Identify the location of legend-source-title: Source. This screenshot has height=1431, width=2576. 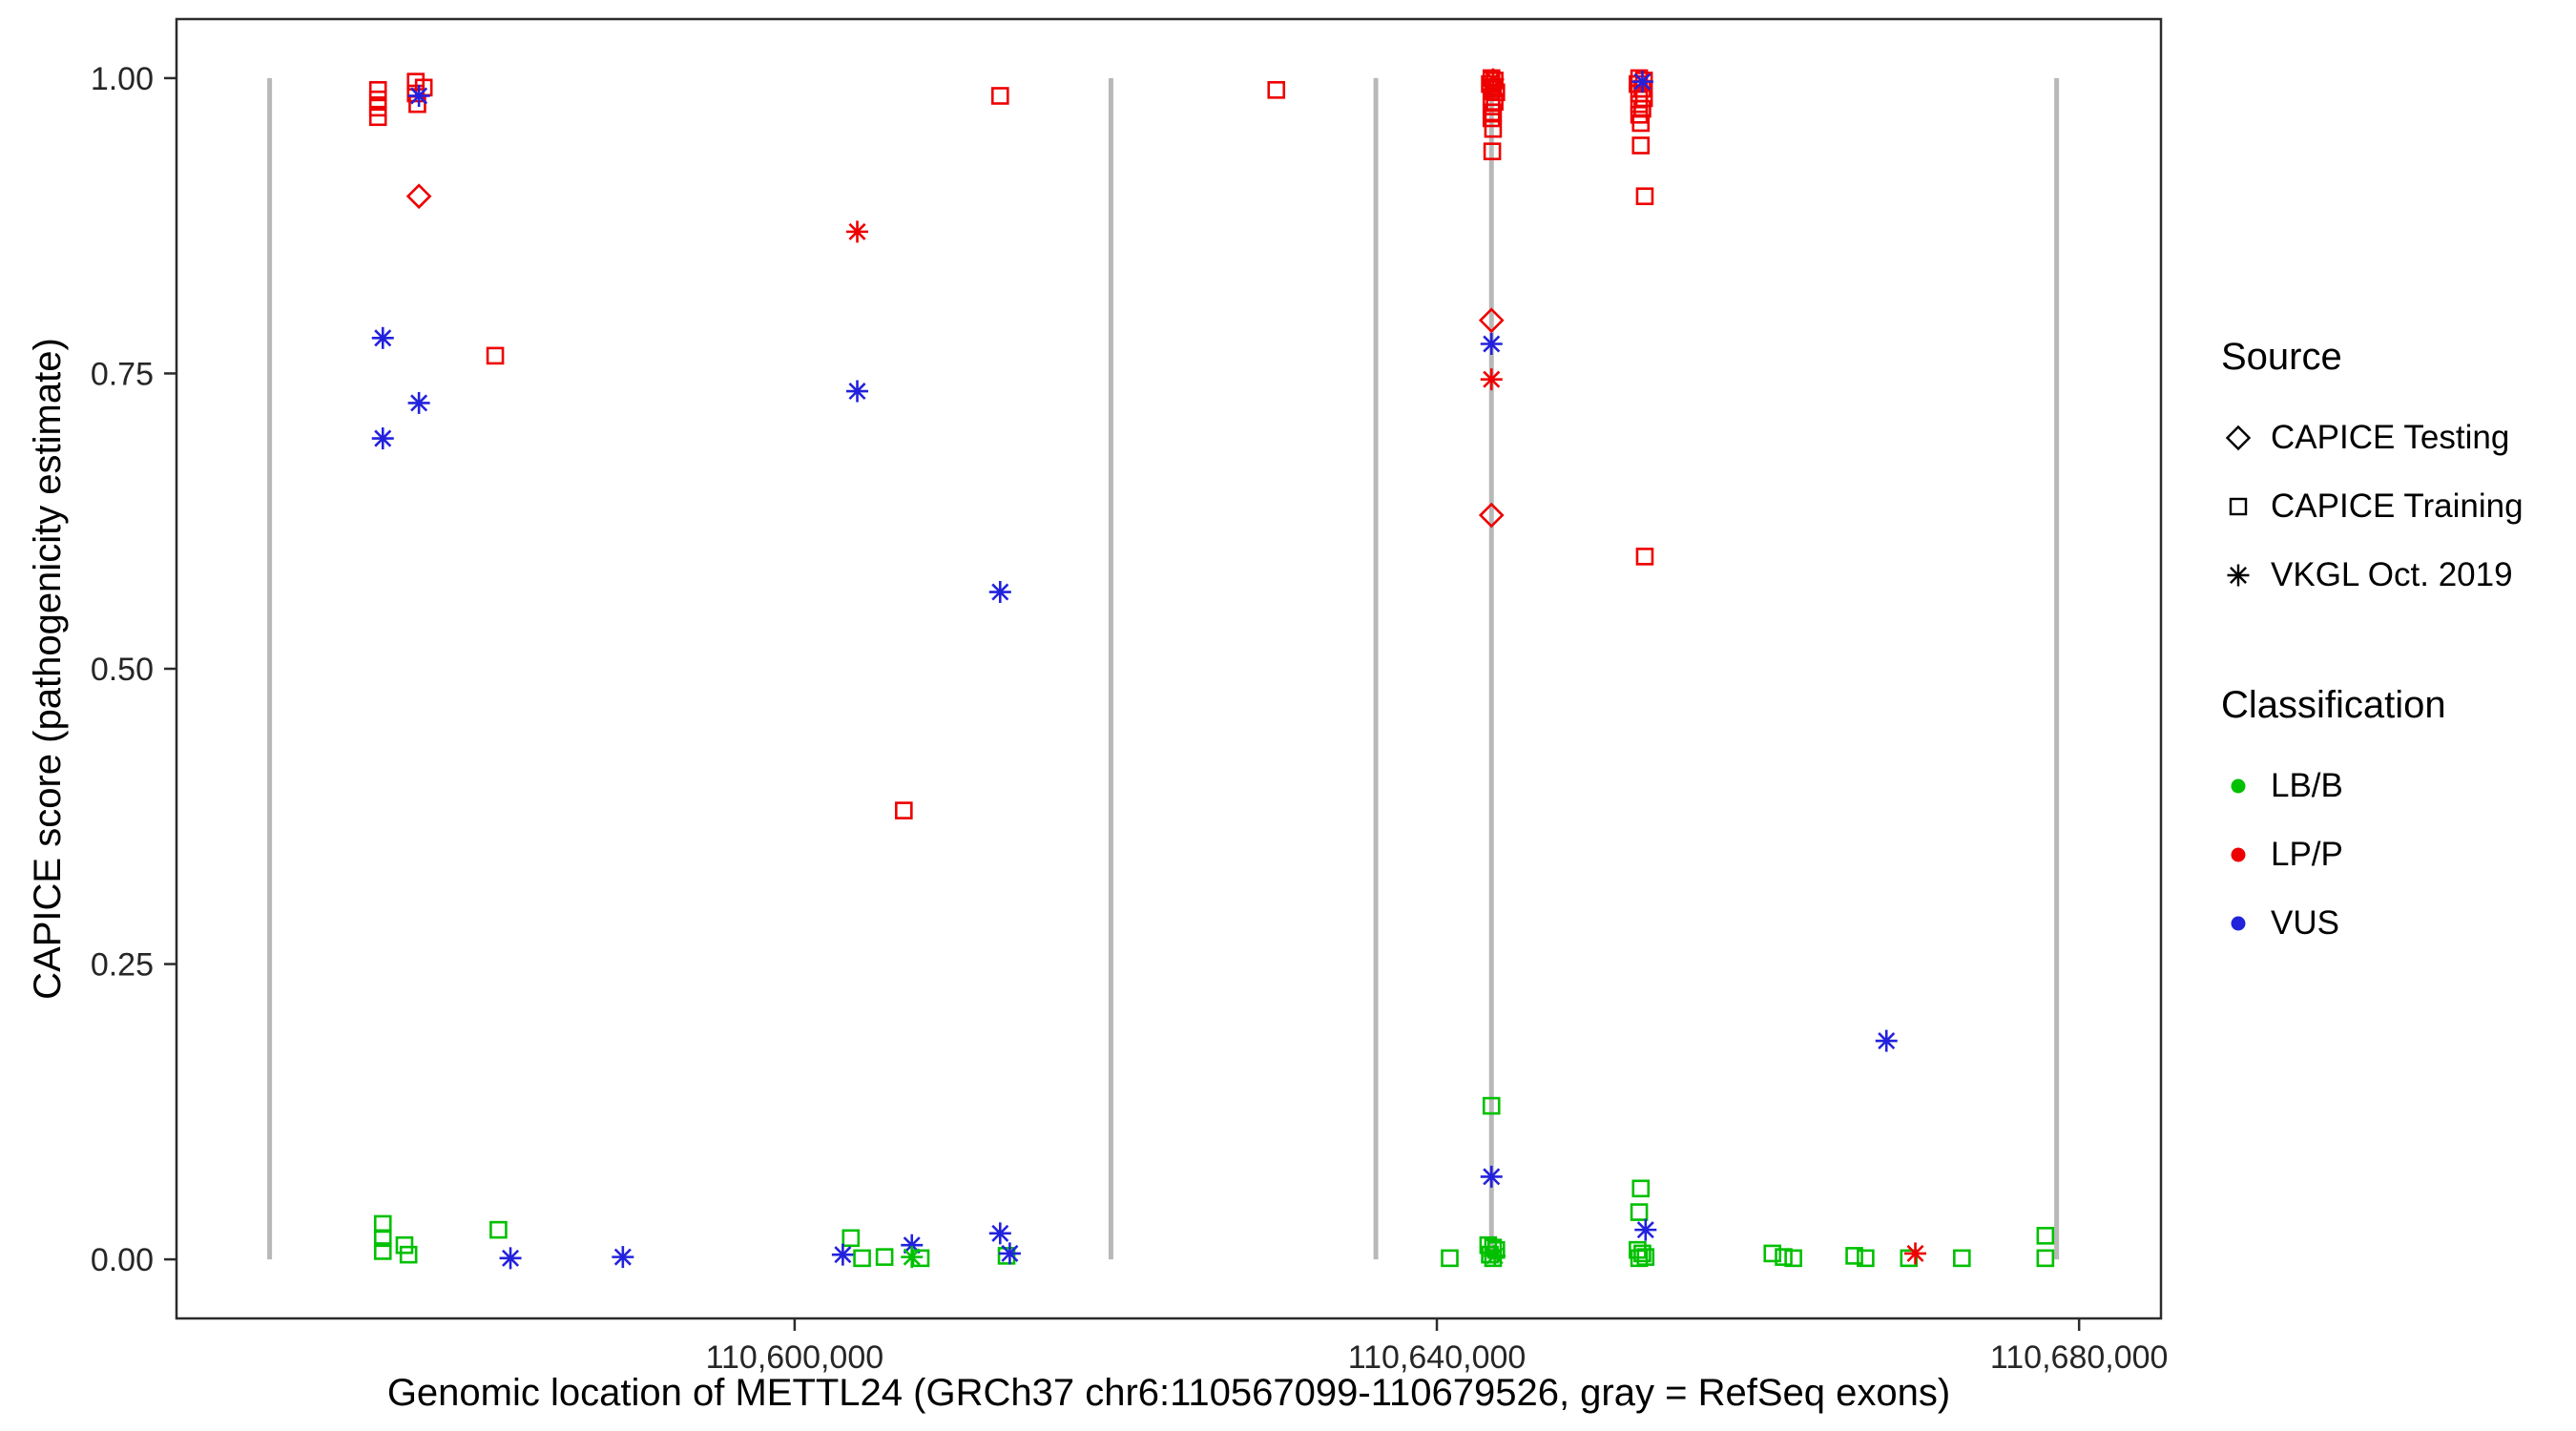
(2281, 357).